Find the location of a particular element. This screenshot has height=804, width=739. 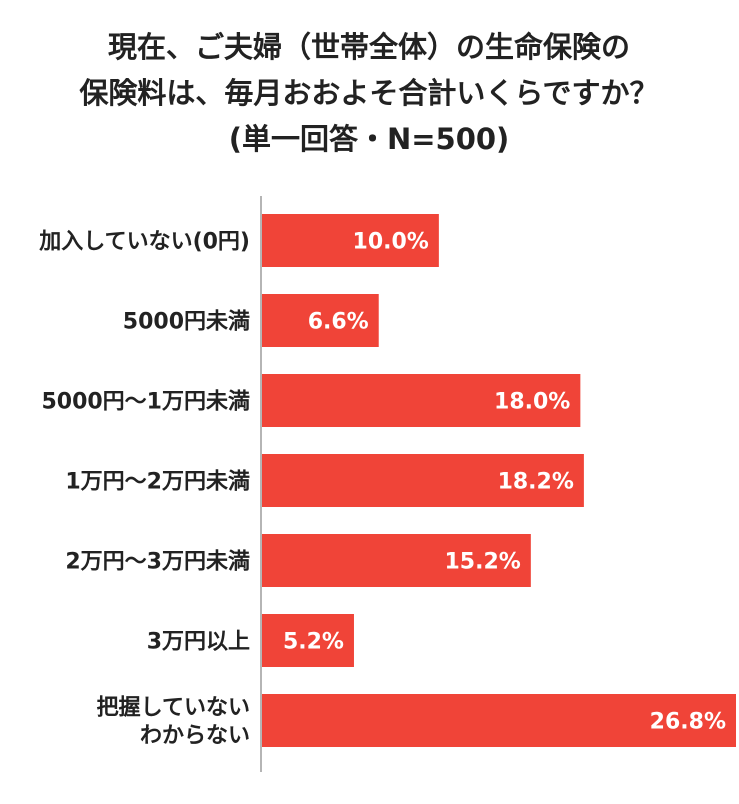

bar-value-label: 5.2% is located at coordinates (313, 642).